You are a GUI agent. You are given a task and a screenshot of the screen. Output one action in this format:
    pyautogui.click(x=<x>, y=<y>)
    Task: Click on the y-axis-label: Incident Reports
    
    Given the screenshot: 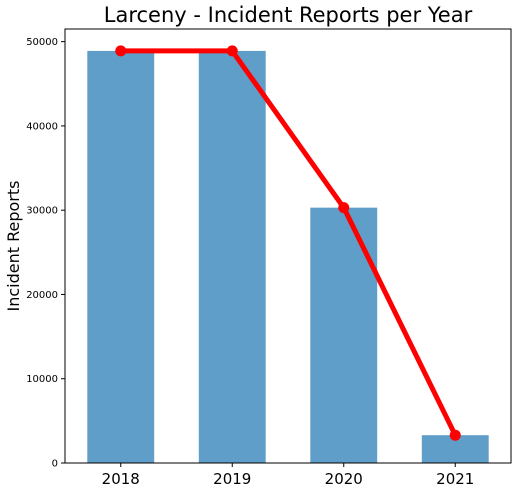 What is the action you would take?
    pyautogui.click(x=13, y=246)
    